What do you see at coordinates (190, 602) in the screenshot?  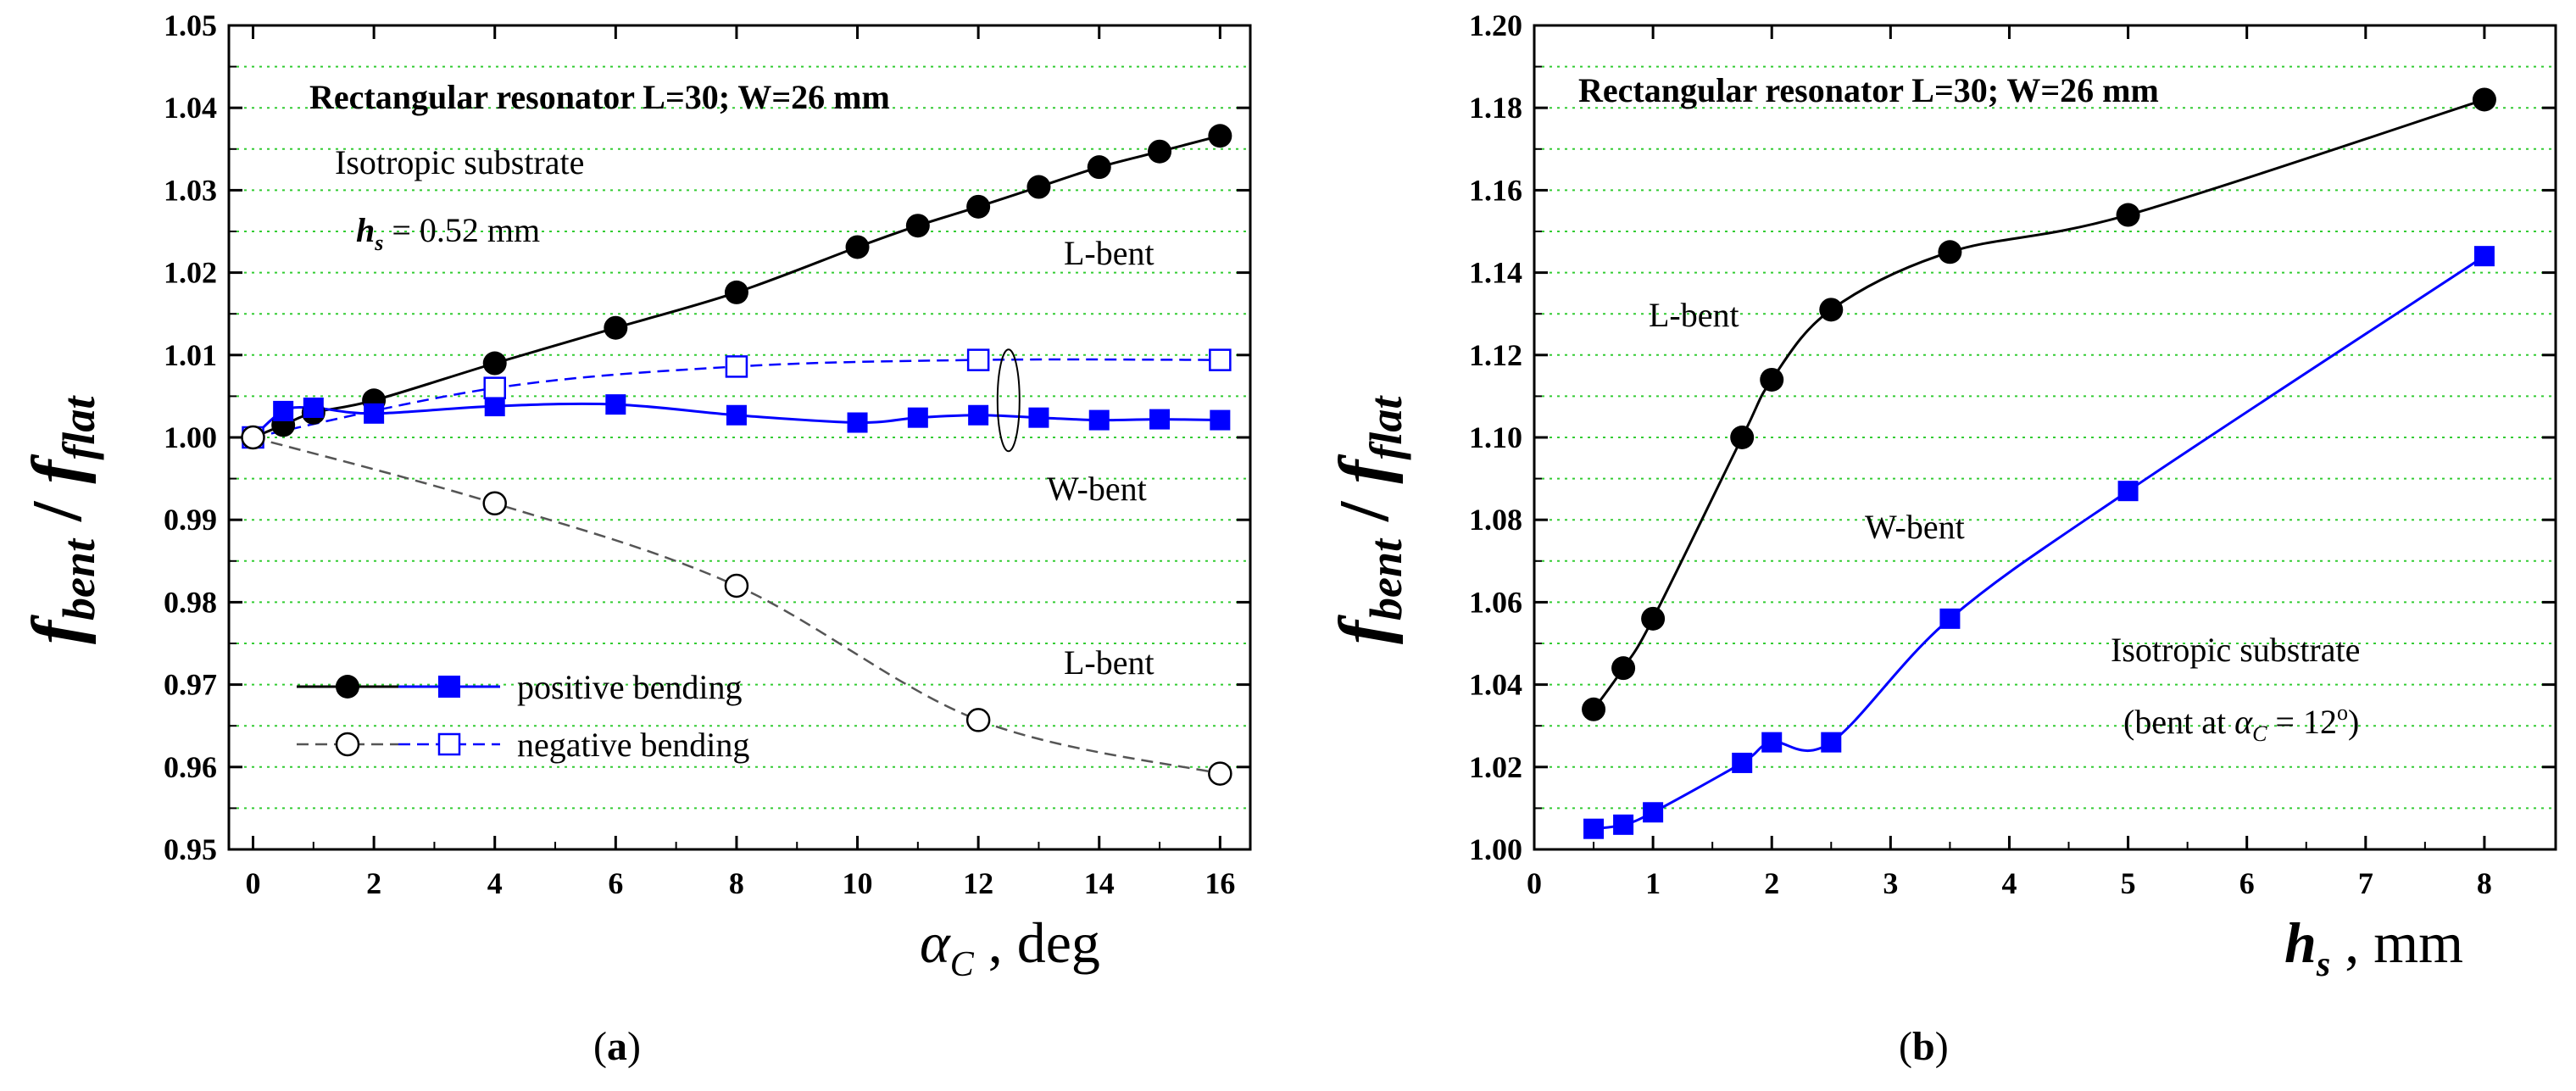 I see `y-tick-label: 0.98` at bounding box center [190, 602].